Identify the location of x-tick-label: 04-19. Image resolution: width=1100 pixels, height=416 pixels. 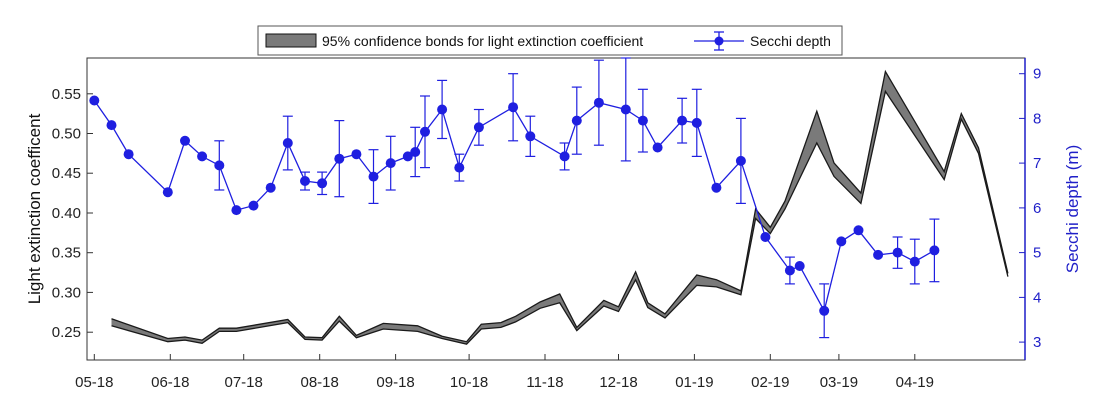
(915, 382).